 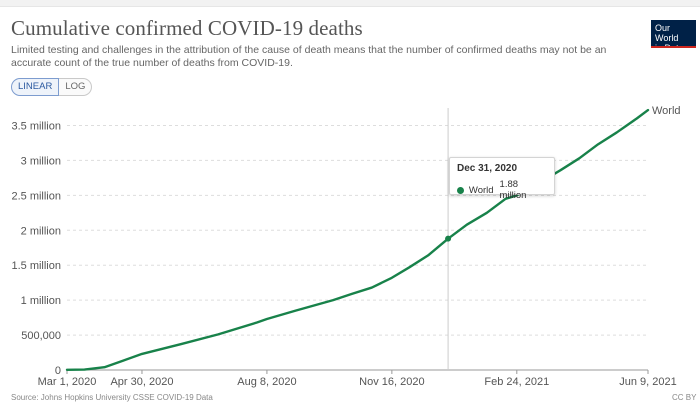 I want to click on tooltip-series-dot, so click(x=460, y=190).